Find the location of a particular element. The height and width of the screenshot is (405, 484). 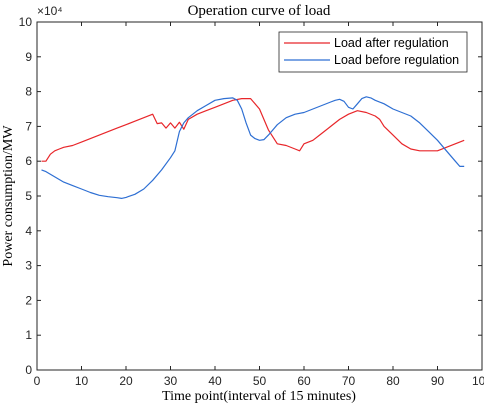

y-tick-label: 7 is located at coordinates (28, 126).